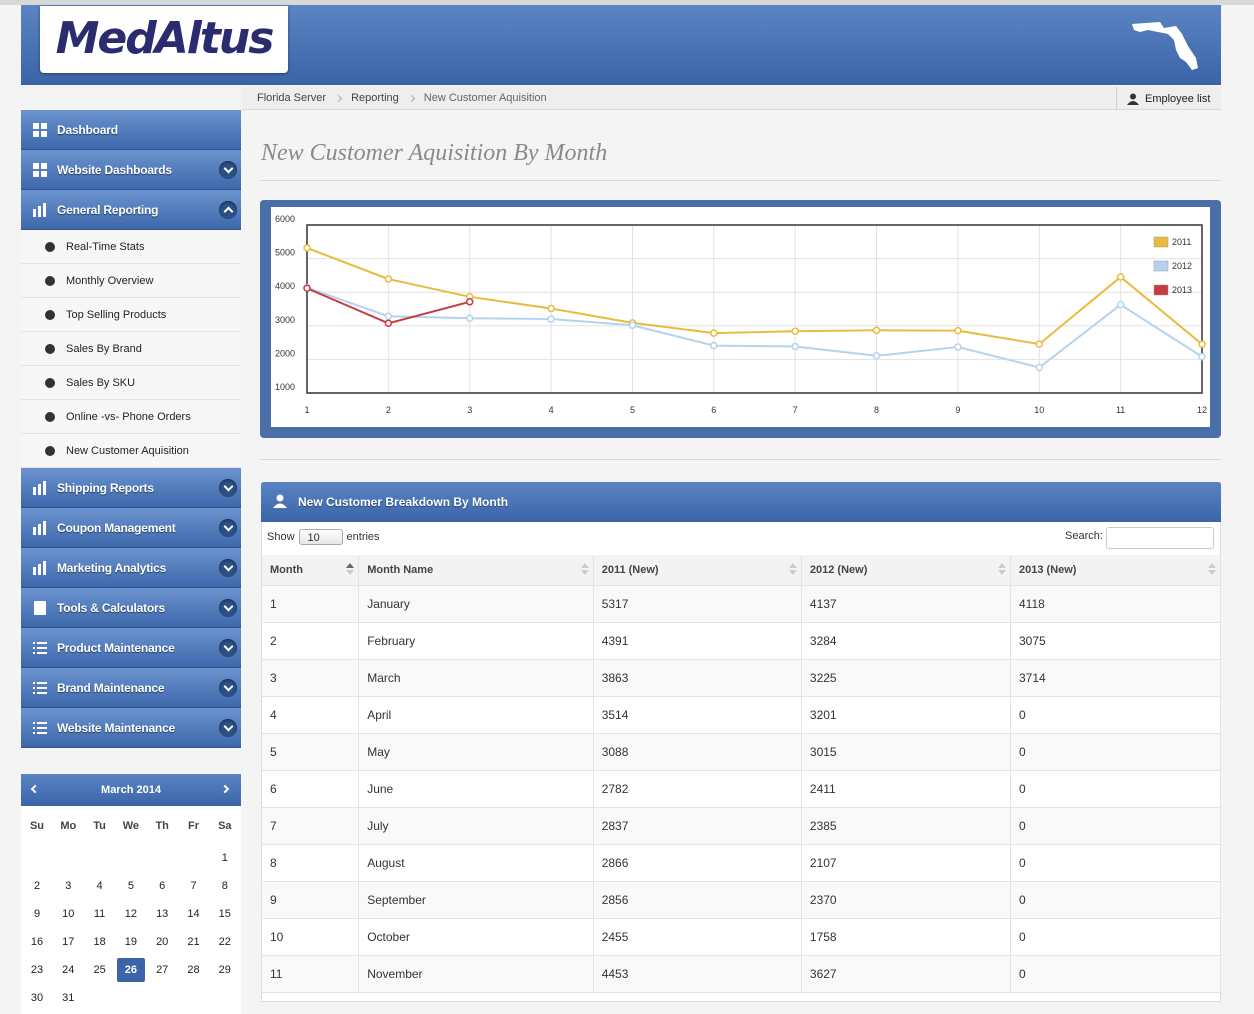 The height and width of the screenshot is (1014, 1254). What do you see at coordinates (131, 488) in the screenshot?
I see `menu-item: Shipping Reports` at bounding box center [131, 488].